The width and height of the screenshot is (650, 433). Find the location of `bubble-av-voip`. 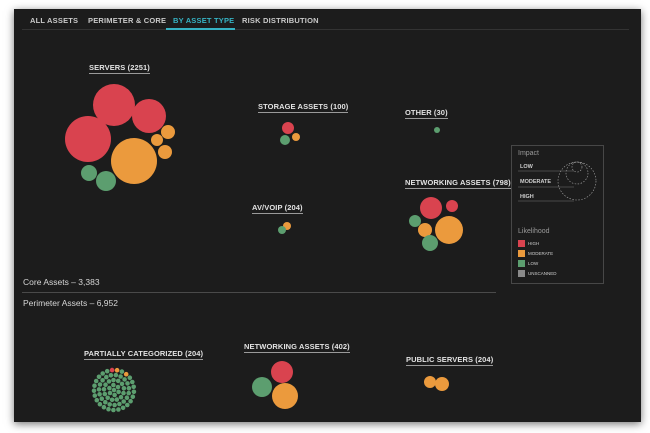

bubble-av-voip is located at coordinates (282, 230).